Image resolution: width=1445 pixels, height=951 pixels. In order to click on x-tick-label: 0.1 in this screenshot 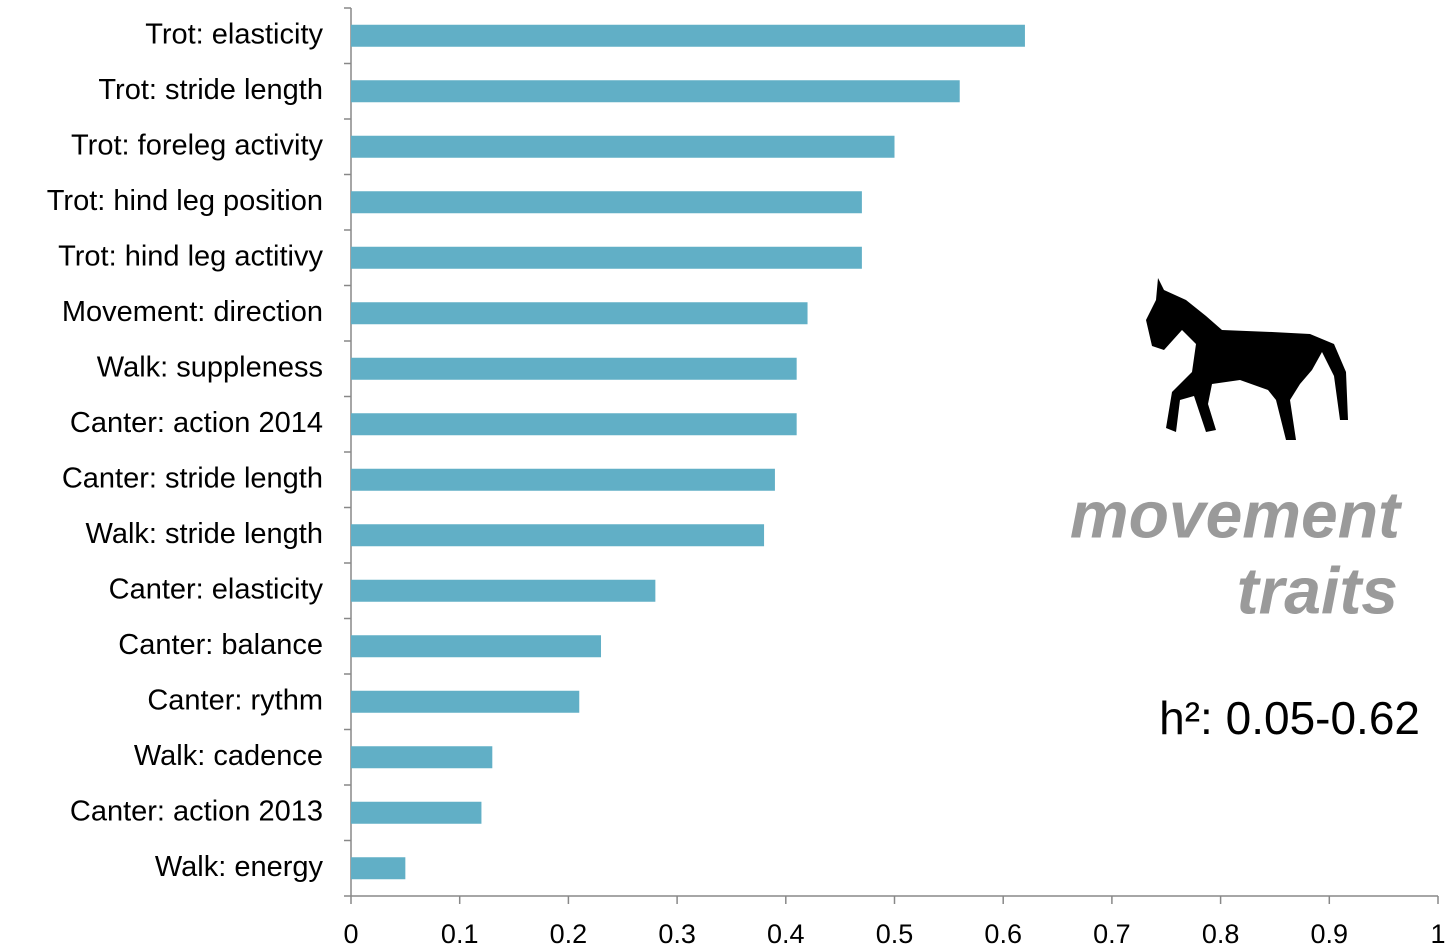, I will do `click(460, 934)`.